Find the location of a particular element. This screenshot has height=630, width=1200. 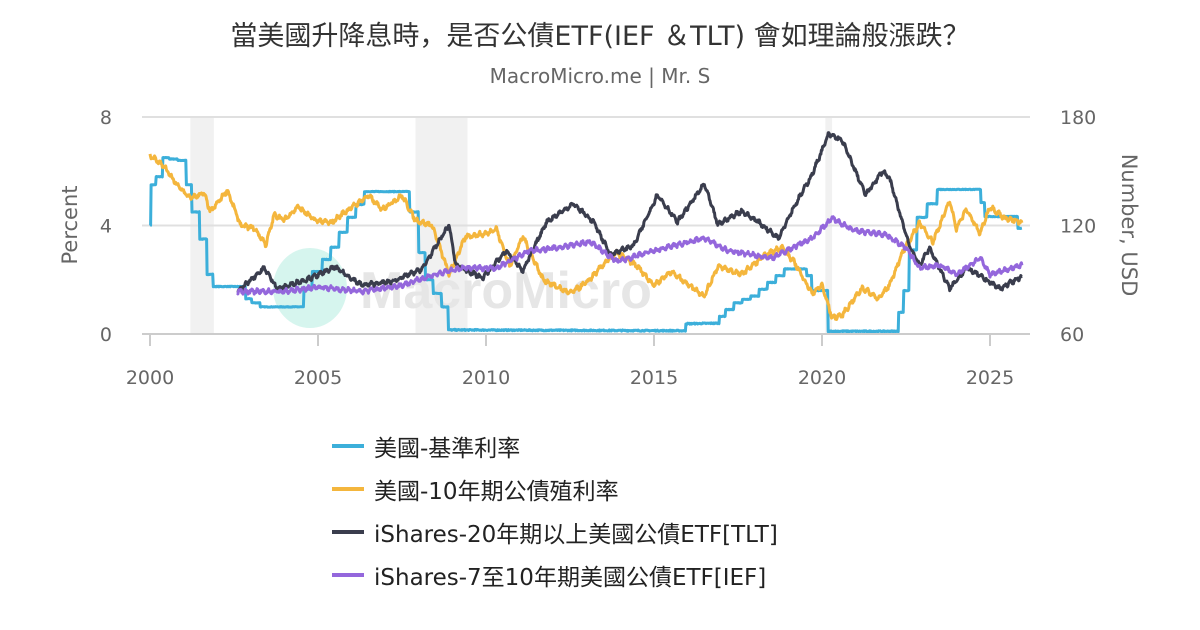

legend-item: 美國-10年期公債殖利率 is located at coordinates (555, 488).